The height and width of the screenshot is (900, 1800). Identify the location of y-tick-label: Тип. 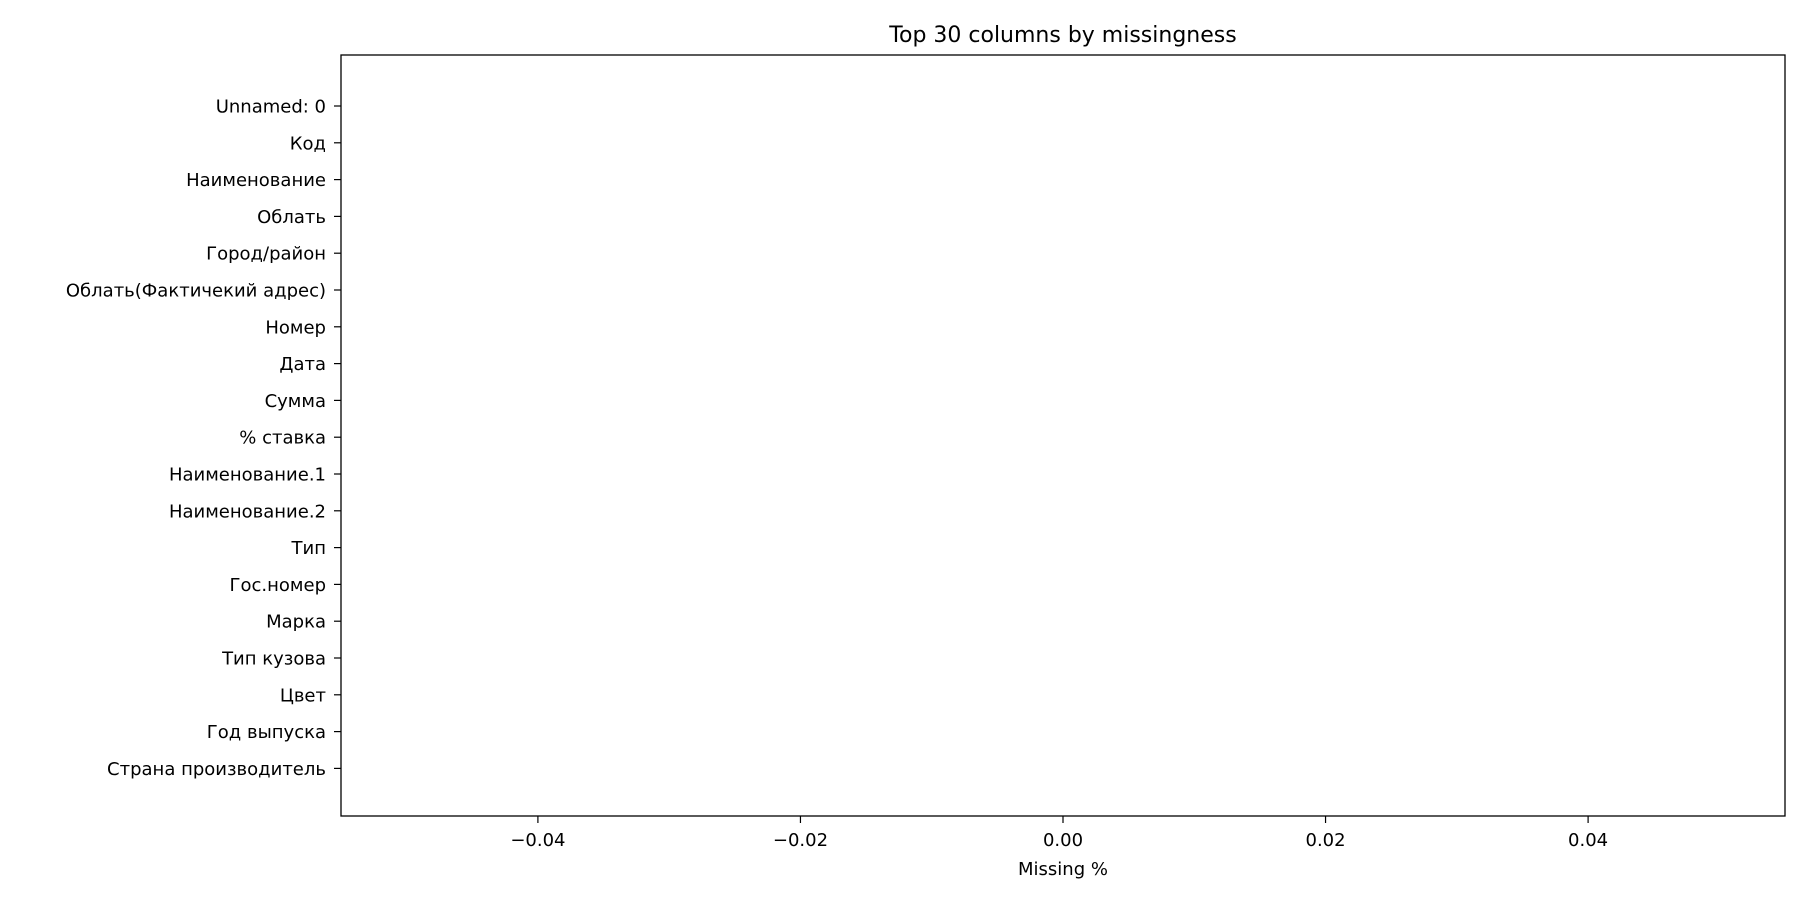
(308, 548).